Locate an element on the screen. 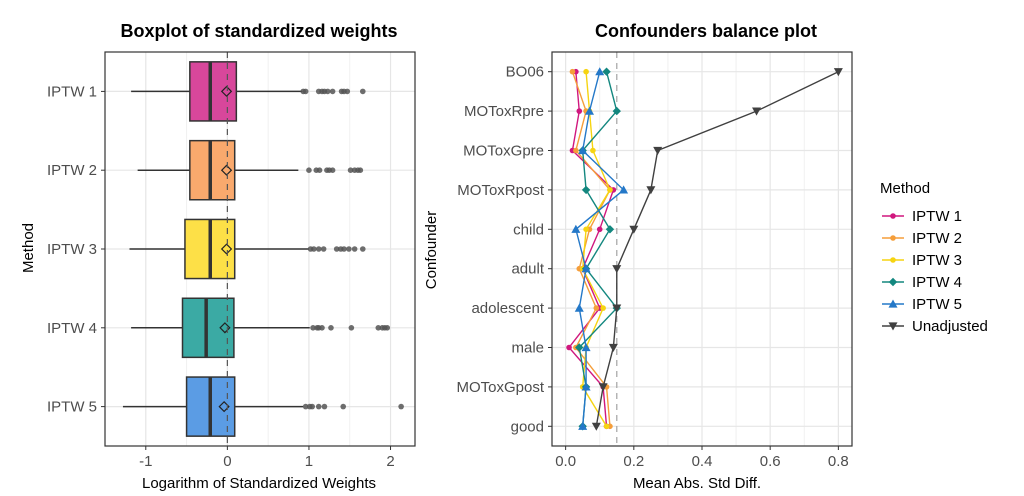 The image size is (1024, 496). y-tick-label: MOToxGpre is located at coordinates (503, 151).